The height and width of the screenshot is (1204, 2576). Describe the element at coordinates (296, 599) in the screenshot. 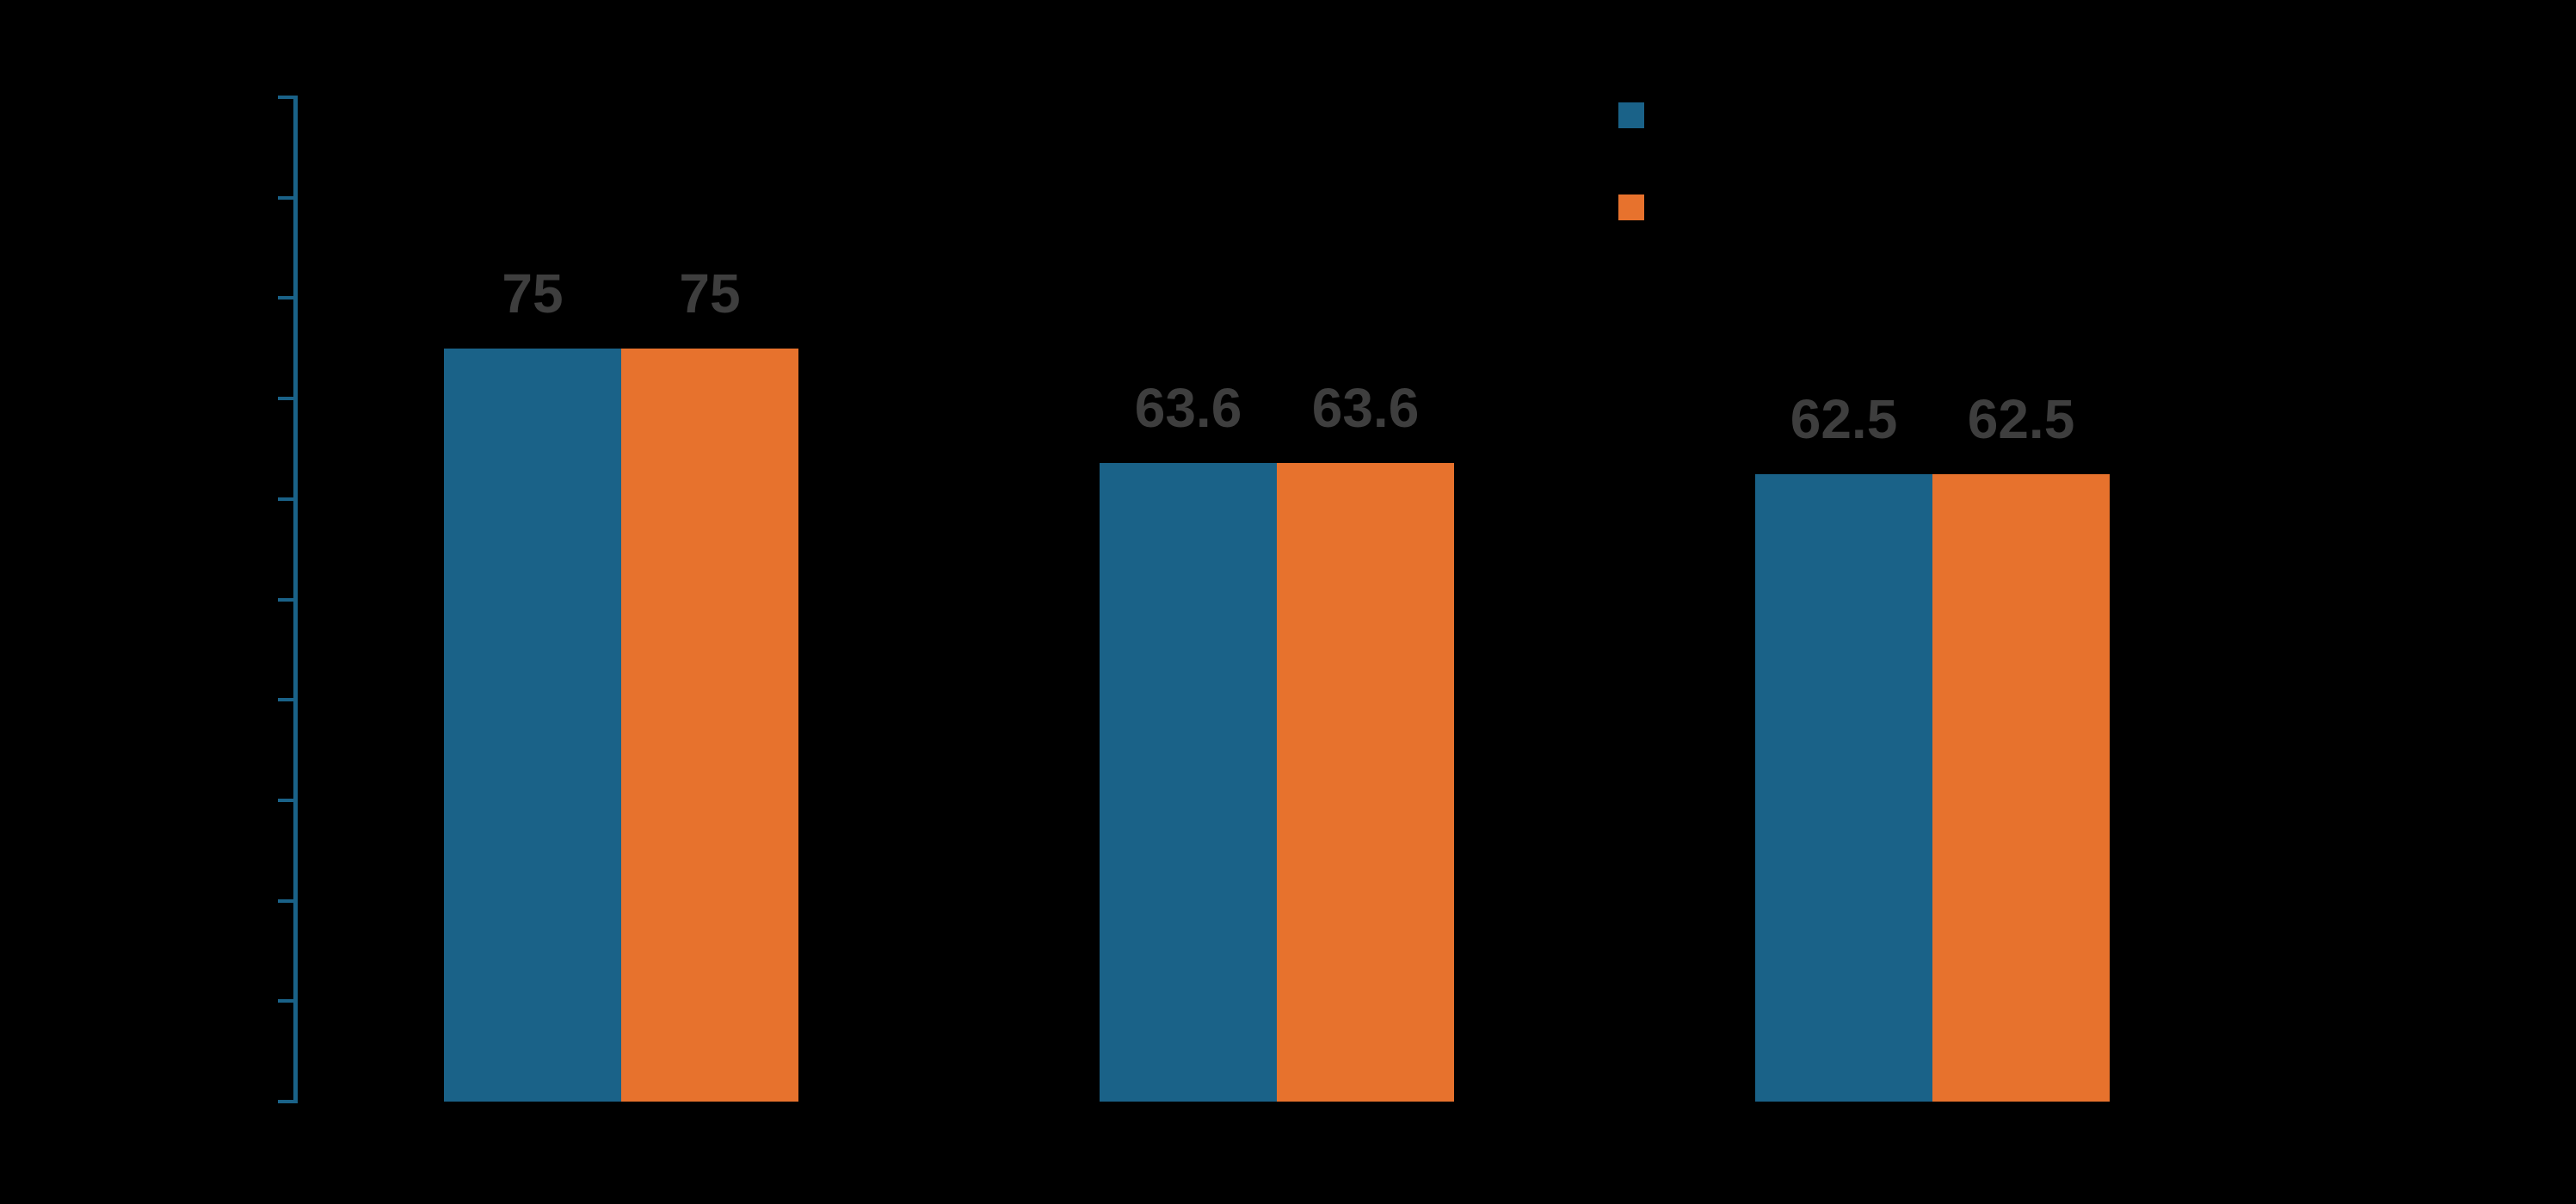

I see `y-axis-spine` at that location.